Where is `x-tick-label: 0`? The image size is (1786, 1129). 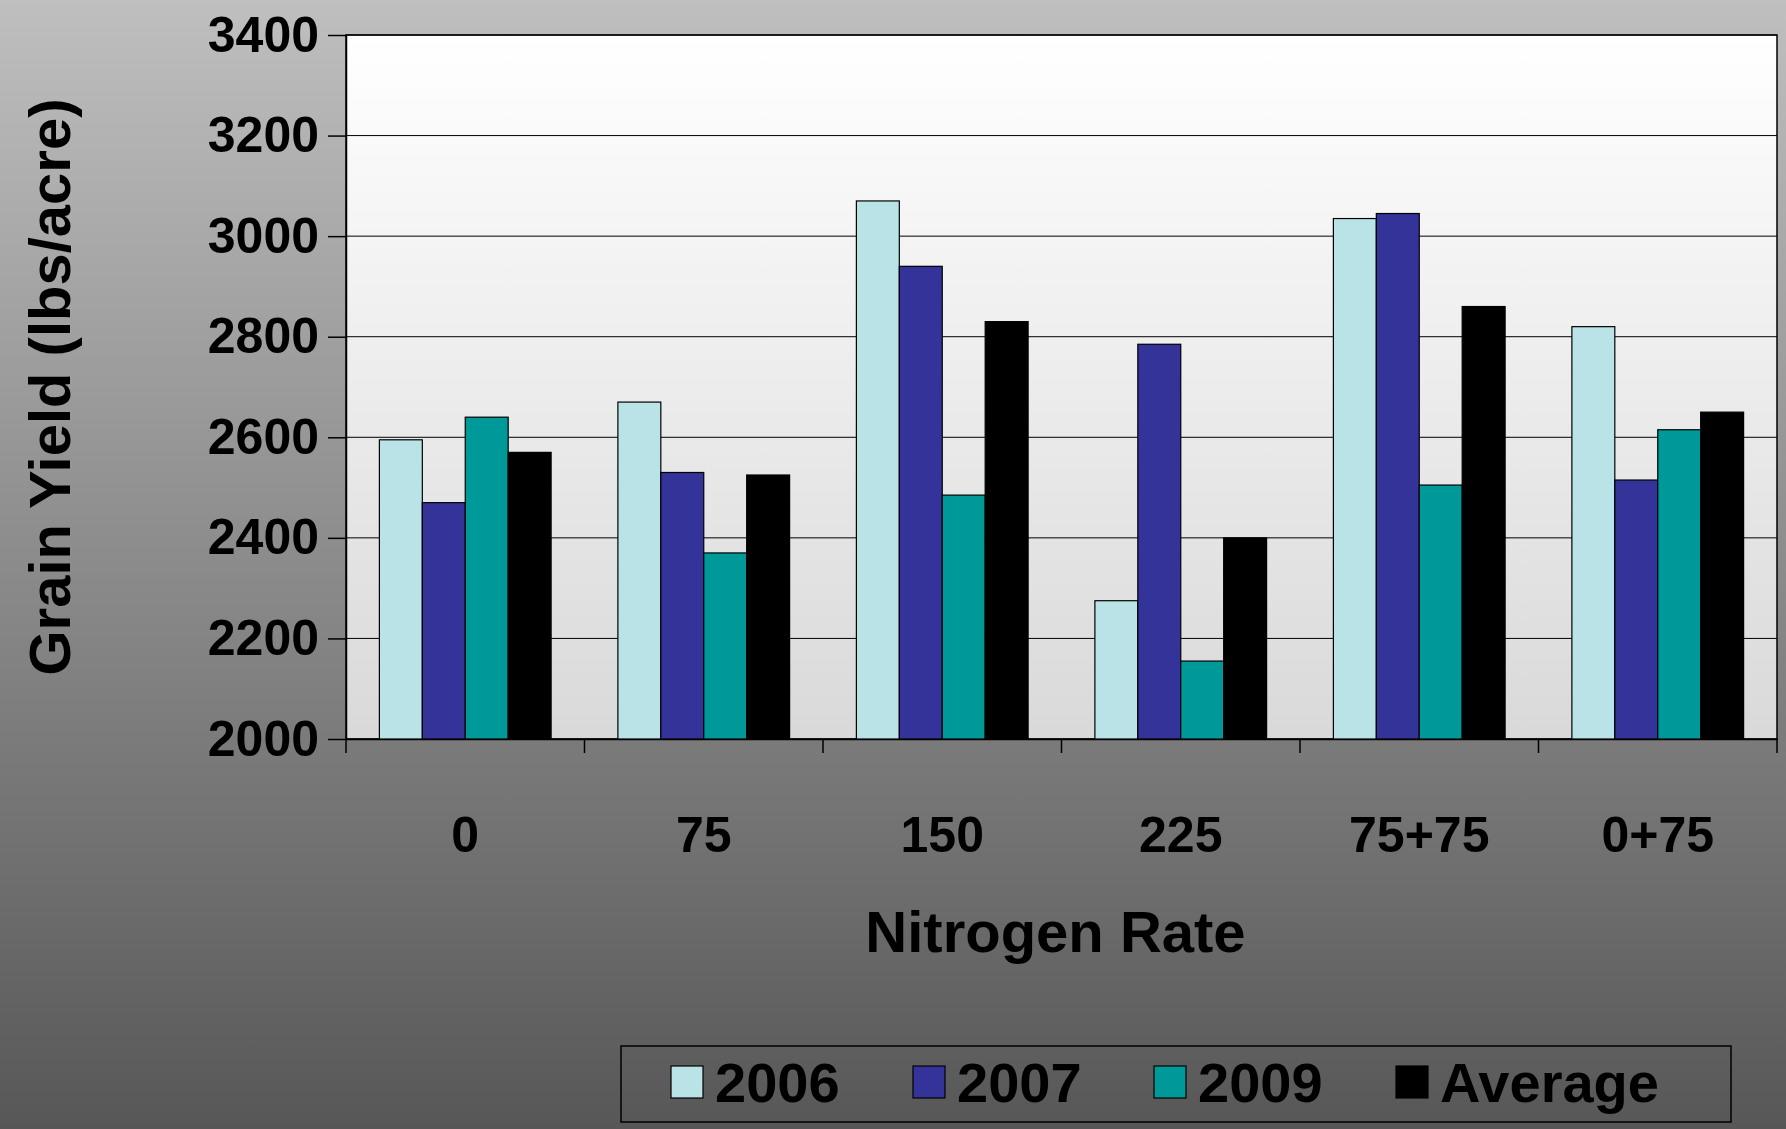
x-tick-label: 0 is located at coordinates (465, 835).